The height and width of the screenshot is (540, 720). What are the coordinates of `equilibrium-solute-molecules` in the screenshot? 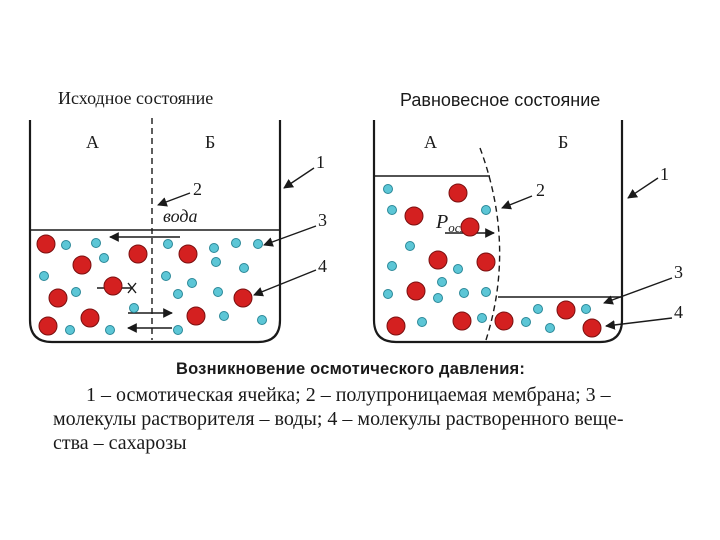 It's located at (494, 260).